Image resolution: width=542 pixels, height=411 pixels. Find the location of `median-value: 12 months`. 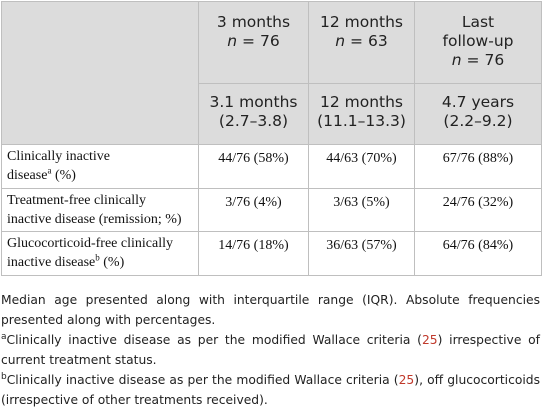

median-value: 12 months is located at coordinates (361, 102).